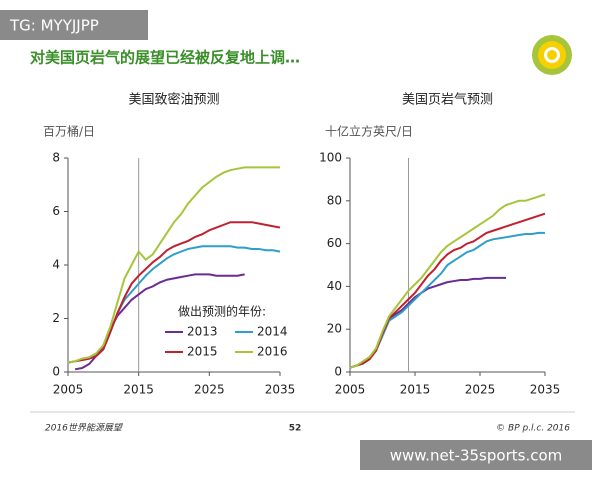  Describe the element at coordinates (54, 26) in the screenshot. I see `tag: TG: MYYJJPP` at that location.